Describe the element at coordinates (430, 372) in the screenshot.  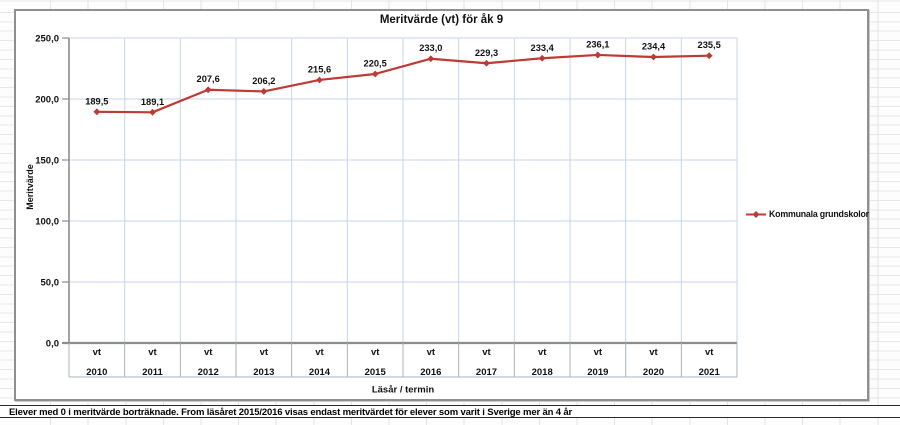
I see `x-tick-year-label: 2016` at that location.